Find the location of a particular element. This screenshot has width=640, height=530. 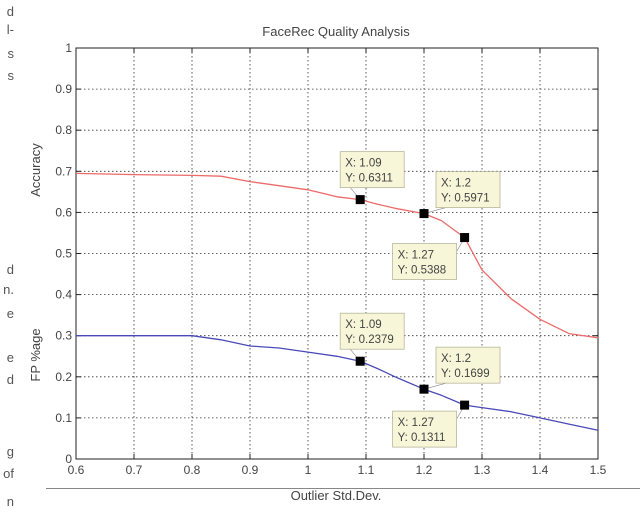

series-line-fp-age is located at coordinates (337, 383).